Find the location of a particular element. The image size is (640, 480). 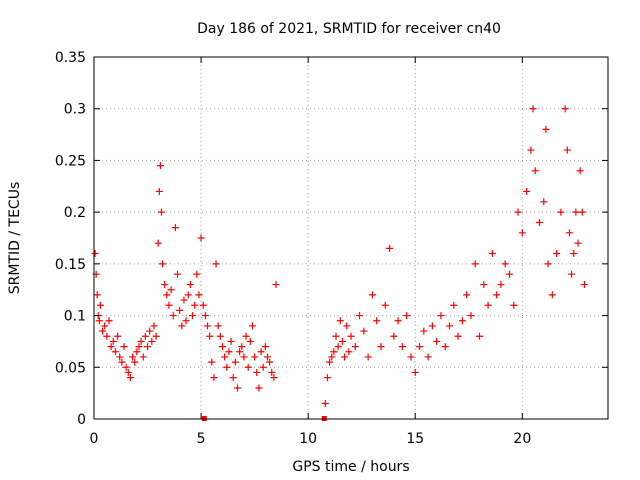

x-tick-label: 20 is located at coordinates (522, 439).